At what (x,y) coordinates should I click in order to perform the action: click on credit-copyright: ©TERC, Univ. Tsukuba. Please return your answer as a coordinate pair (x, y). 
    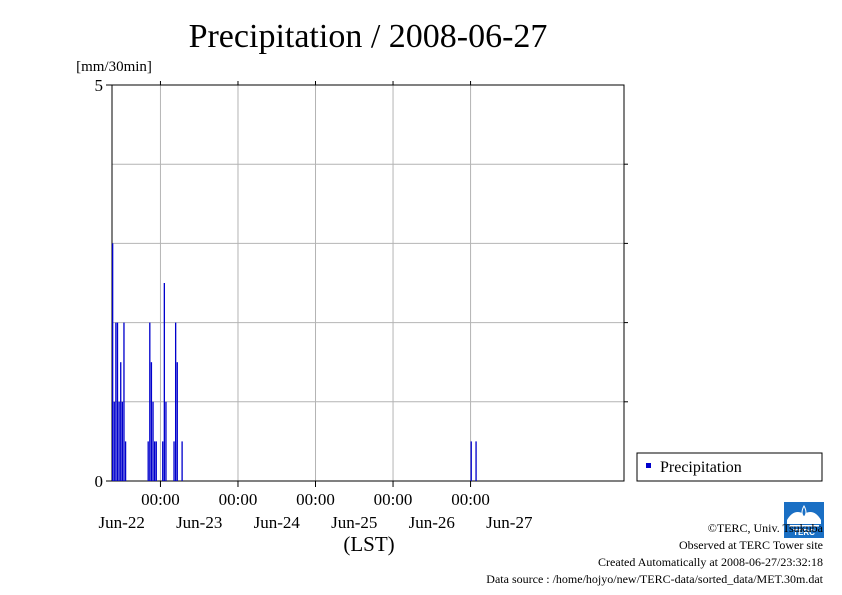
    Looking at the image, I should click on (765, 528).